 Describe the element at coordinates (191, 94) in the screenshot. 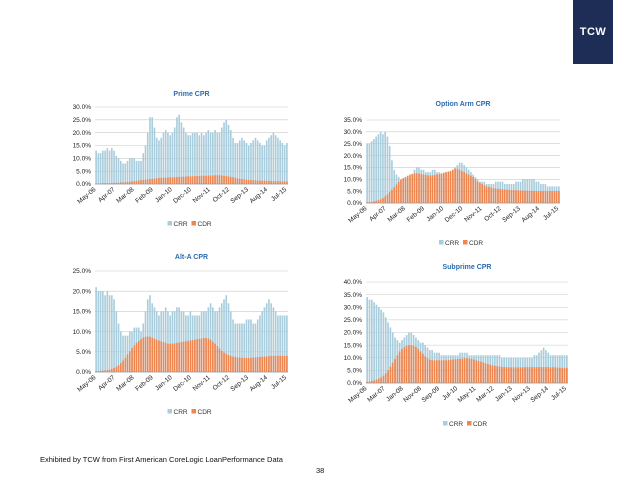

I see `chart-title: Prime CPR` at that location.